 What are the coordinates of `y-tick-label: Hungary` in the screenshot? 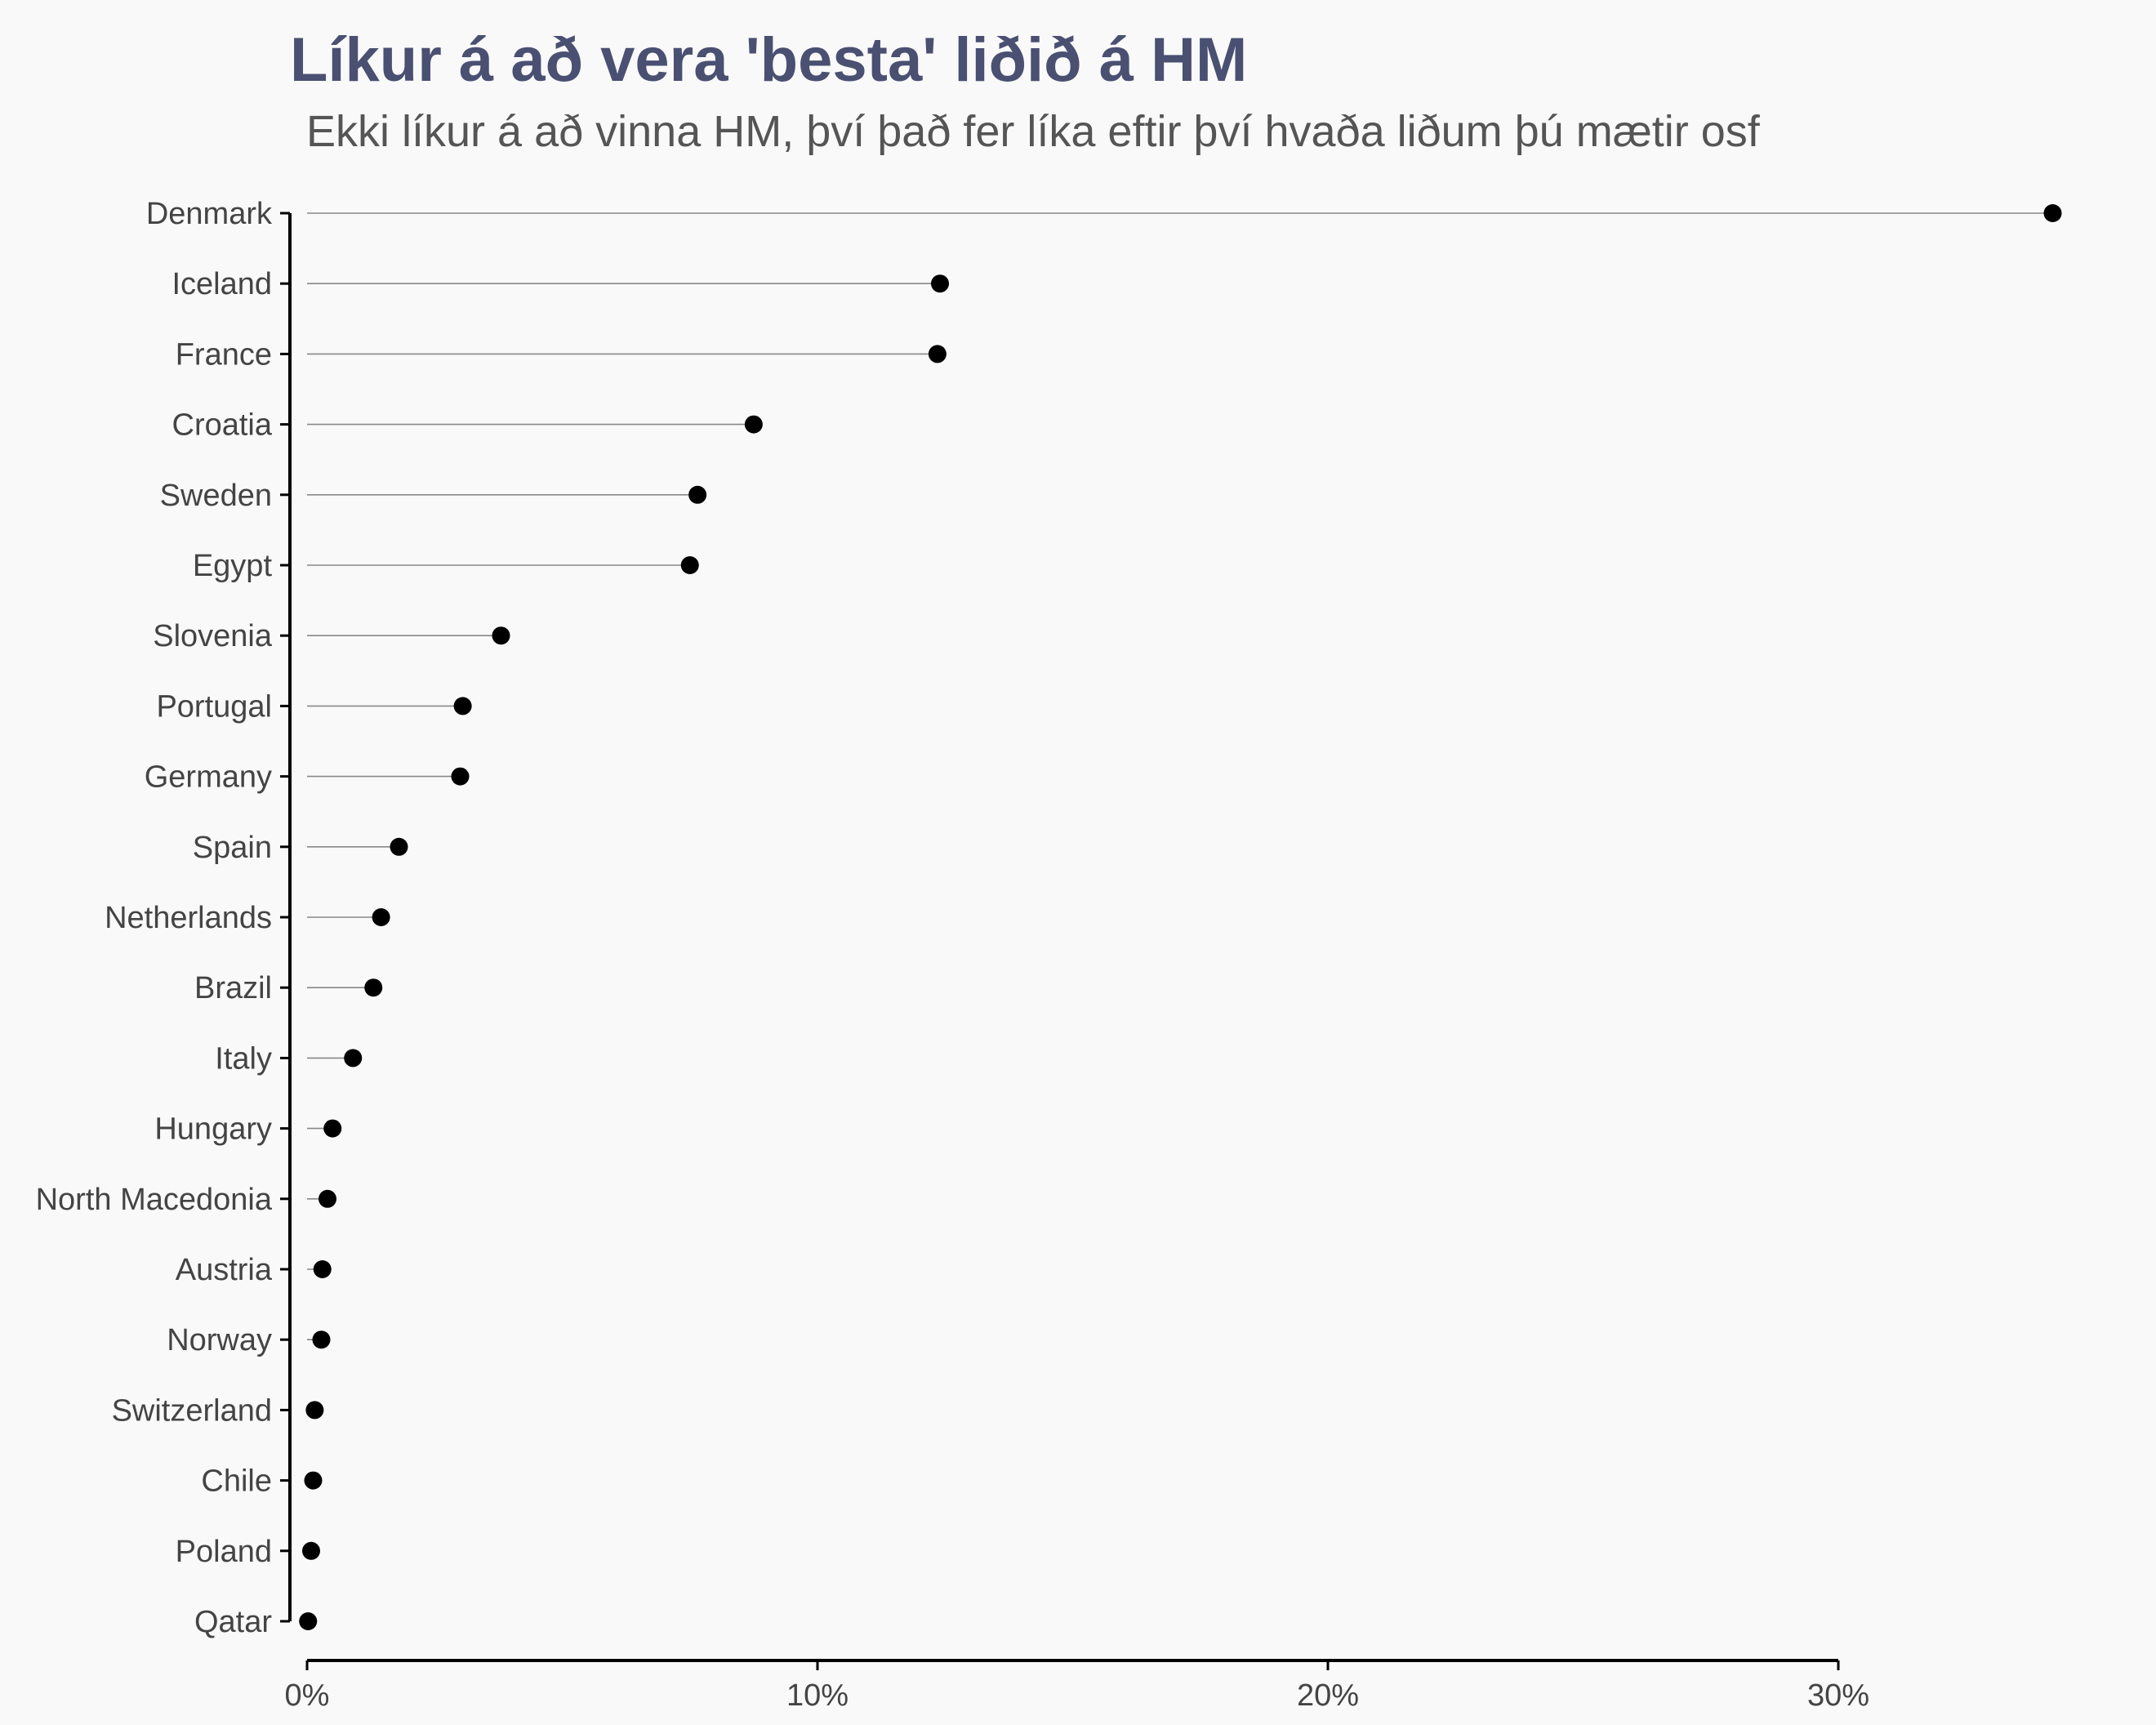 It's located at (213, 1129).